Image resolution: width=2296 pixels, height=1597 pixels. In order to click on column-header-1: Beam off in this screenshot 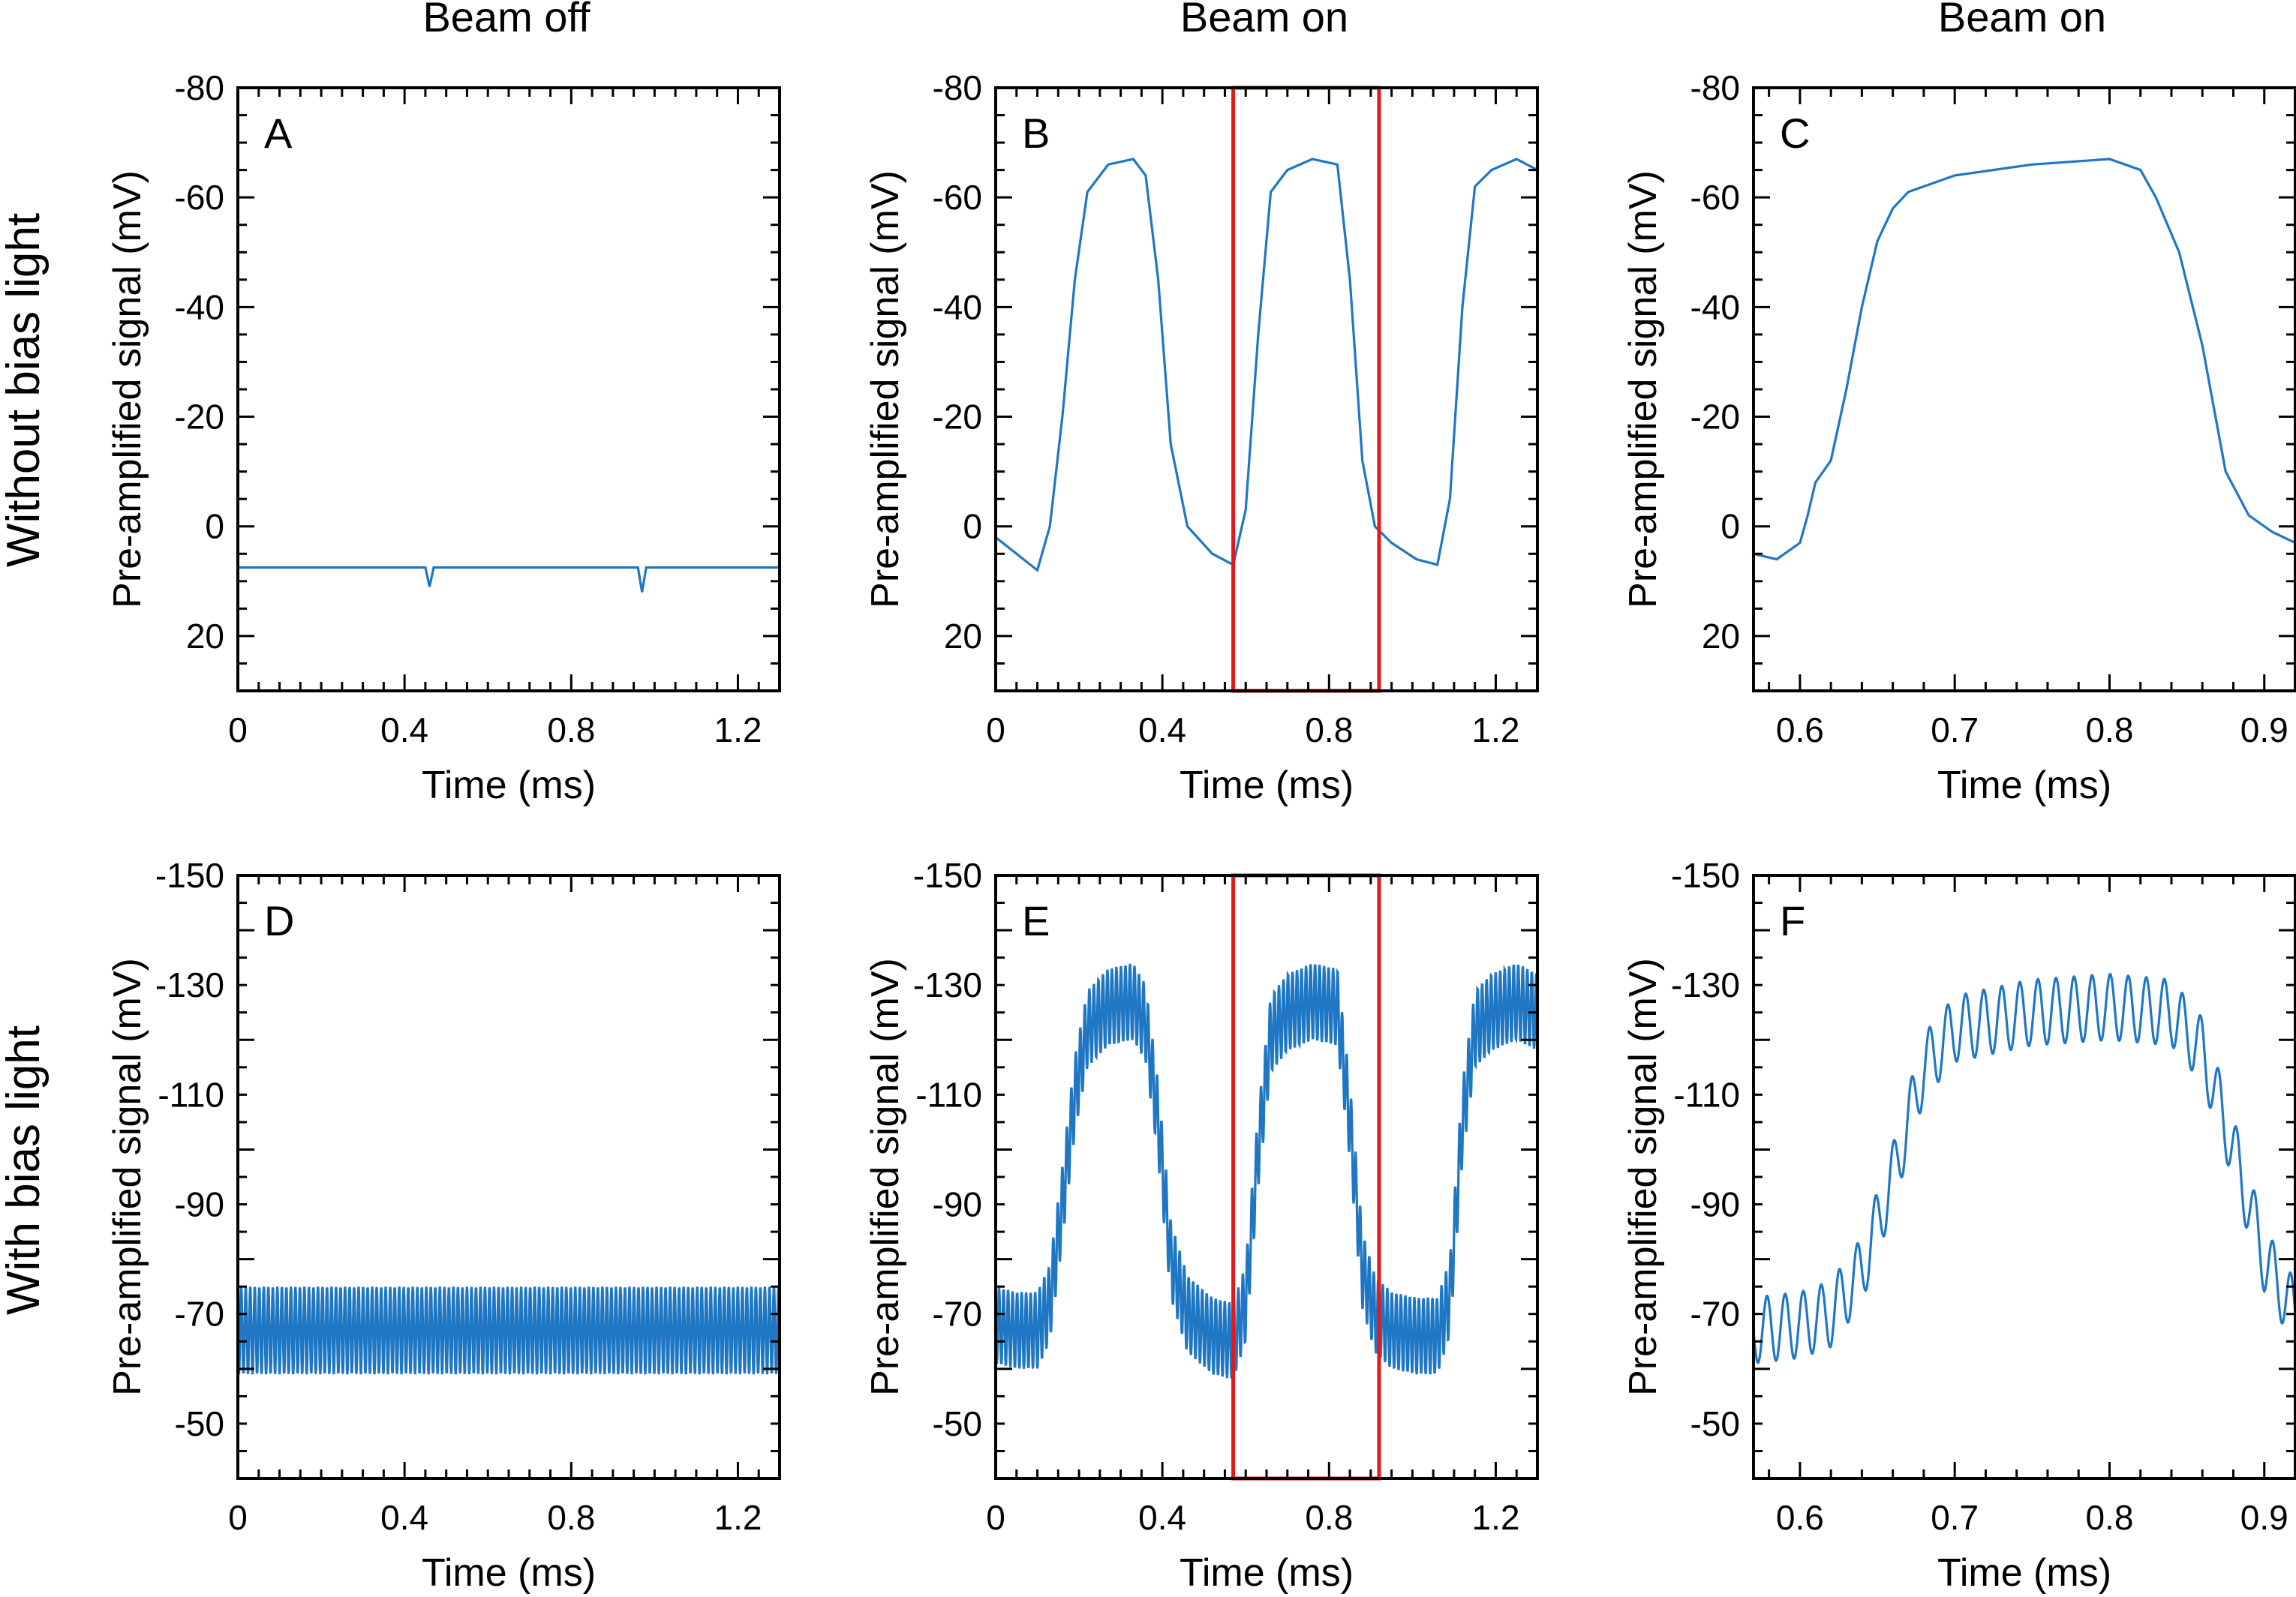, I will do `click(507, 20)`.